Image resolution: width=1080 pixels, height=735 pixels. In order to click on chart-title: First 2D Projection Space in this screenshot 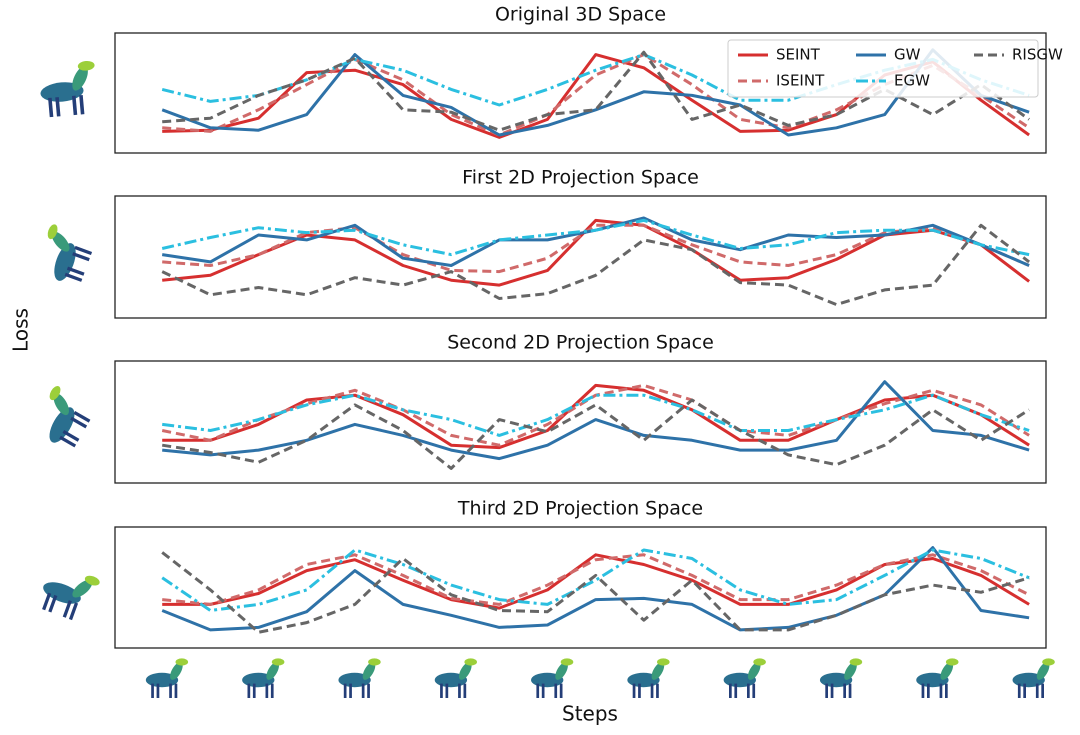, I will do `click(580, 178)`.